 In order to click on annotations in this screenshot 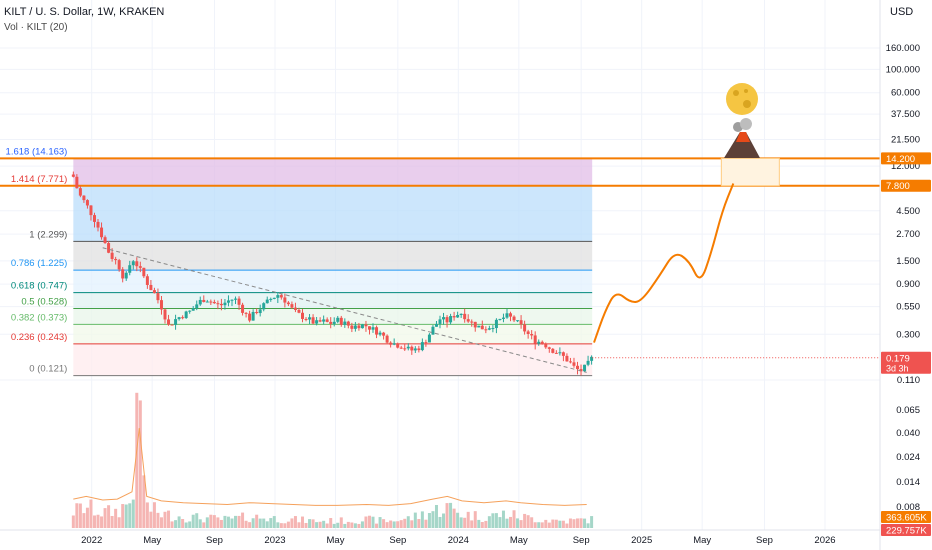, I will do `click(742, 120)`.